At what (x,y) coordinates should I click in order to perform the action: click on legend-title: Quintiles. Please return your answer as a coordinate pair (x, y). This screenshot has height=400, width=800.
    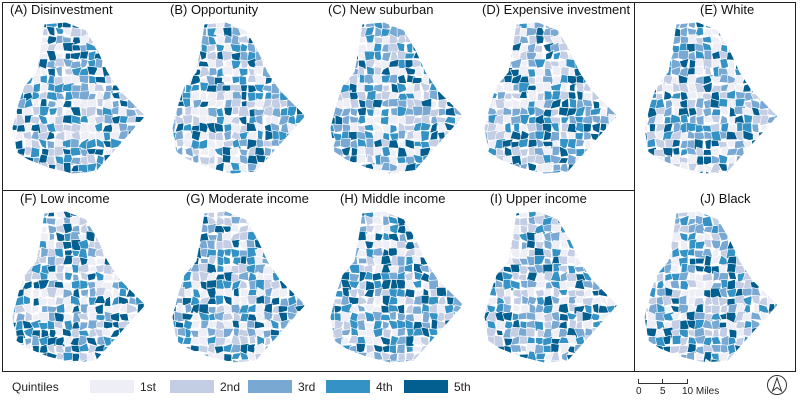
    Looking at the image, I should click on (35, 387).